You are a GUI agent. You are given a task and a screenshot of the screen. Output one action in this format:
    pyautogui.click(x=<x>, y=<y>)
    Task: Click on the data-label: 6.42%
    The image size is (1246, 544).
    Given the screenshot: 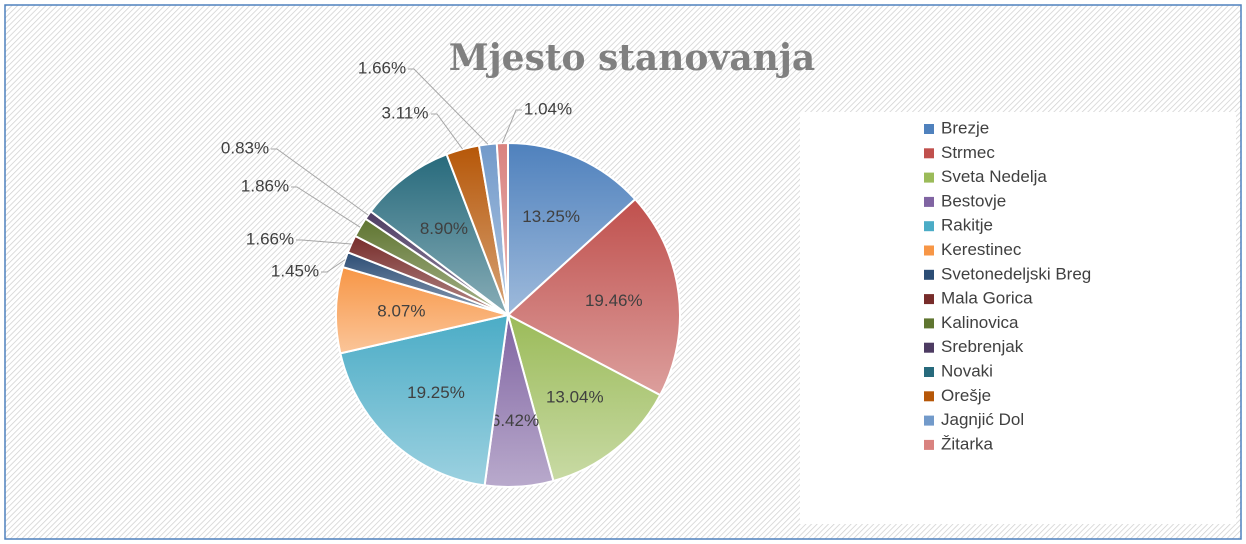 What is the action you would take?
    pyautogui.click(x=515, y=420)
    